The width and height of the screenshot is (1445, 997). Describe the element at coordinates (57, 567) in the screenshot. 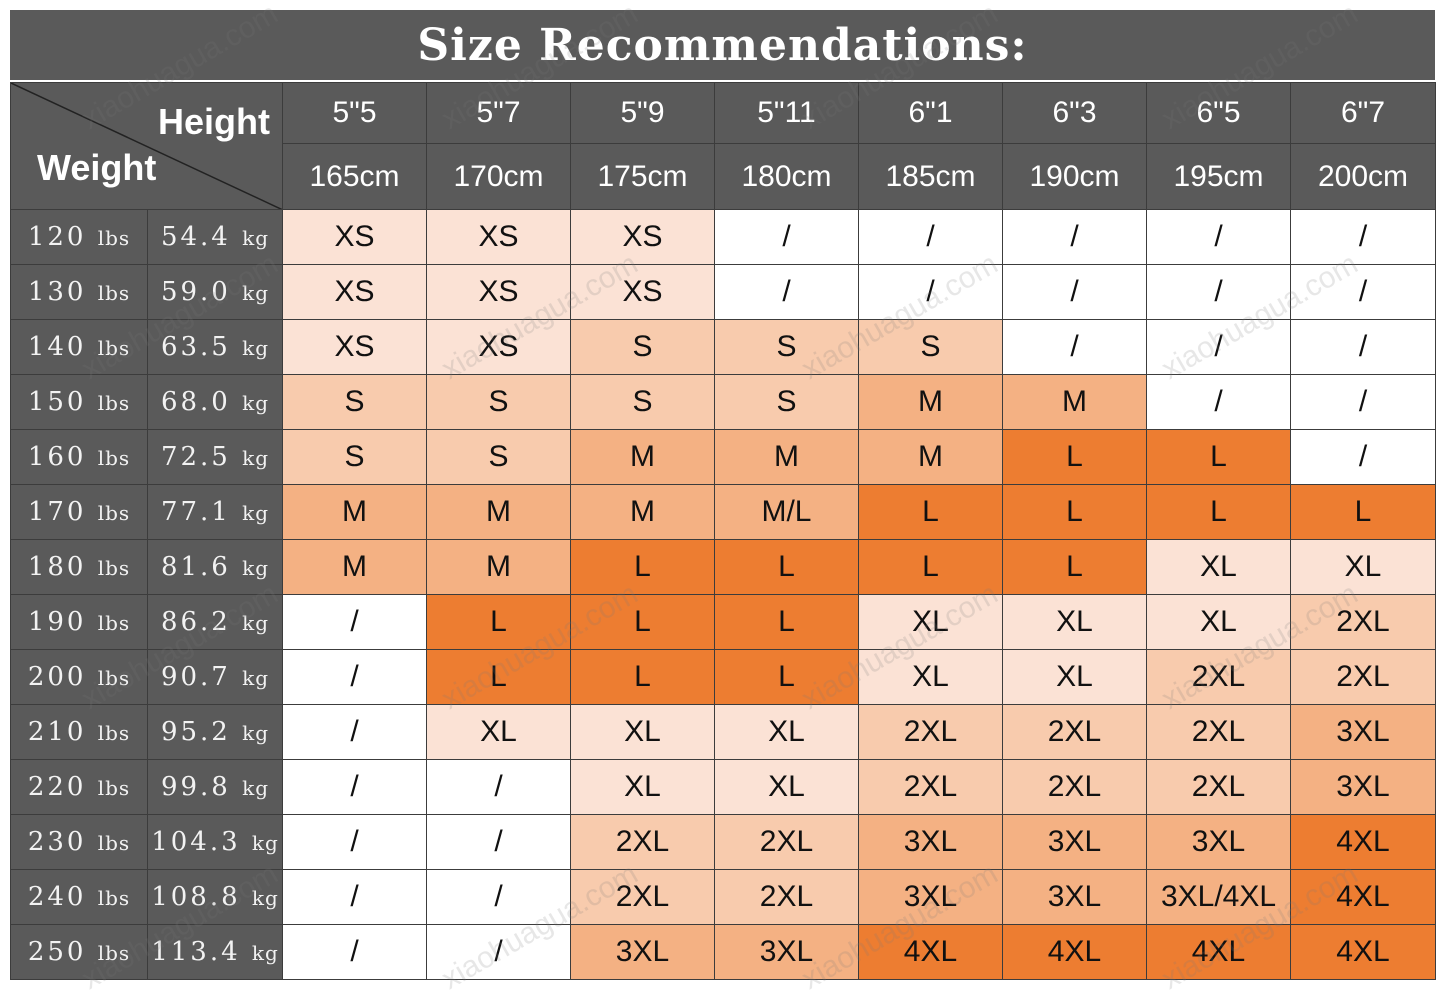

I see `weight-lbs-value: 180` at that location.